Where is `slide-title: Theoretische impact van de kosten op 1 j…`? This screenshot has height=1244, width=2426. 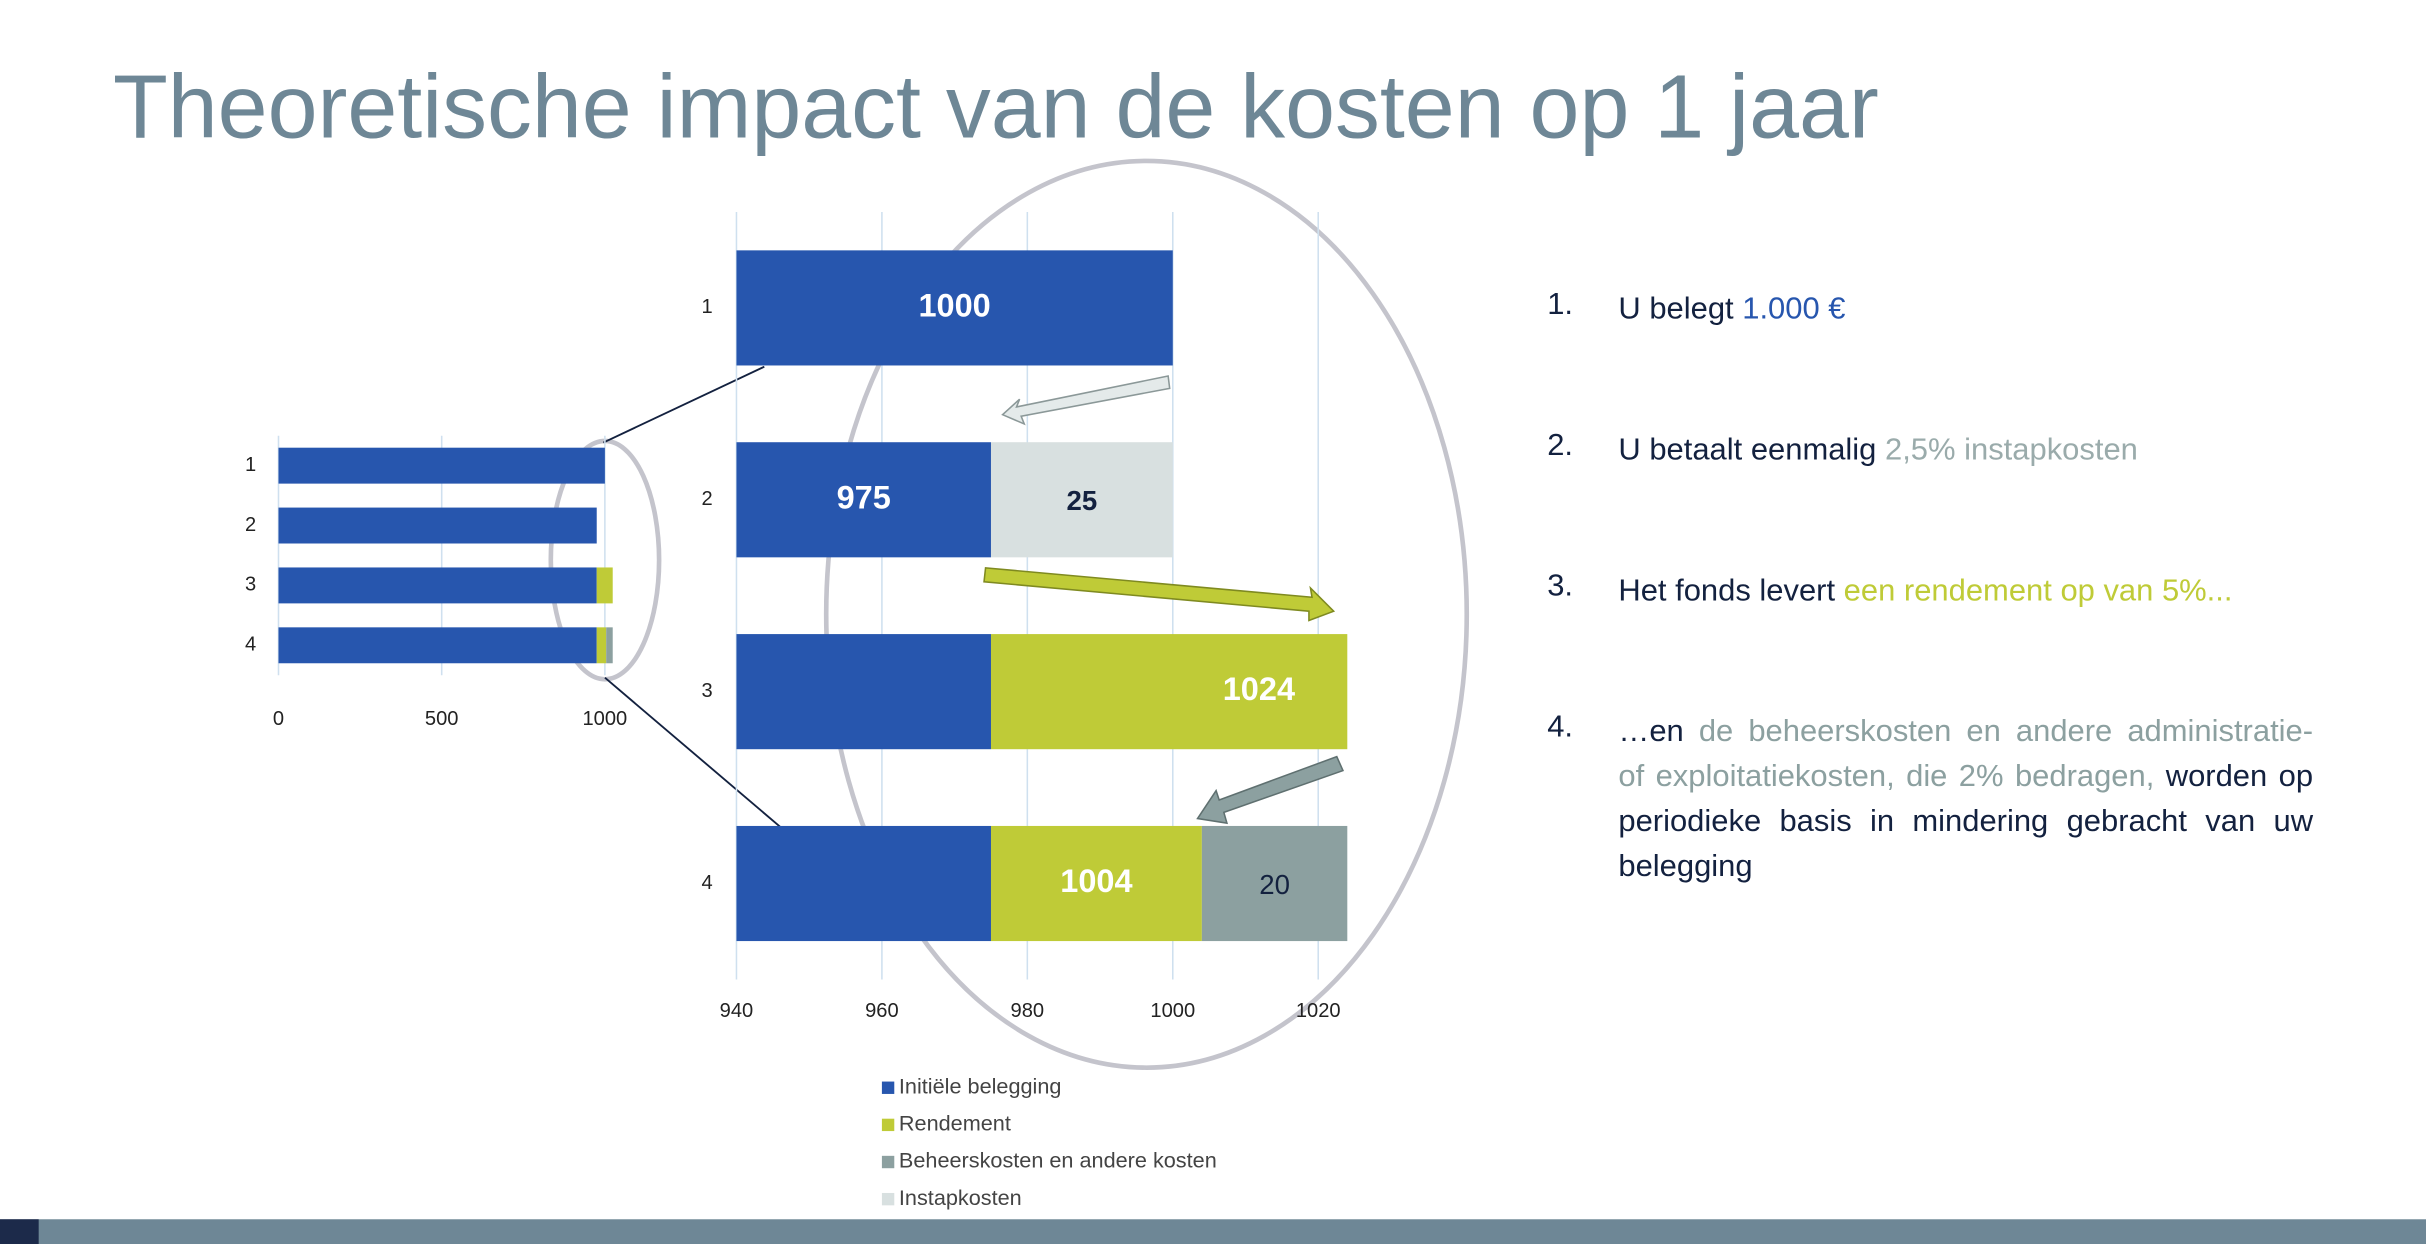
slide-title: Theoretische impact van de kosten op 1 j… is located at coordinates (995, 107).